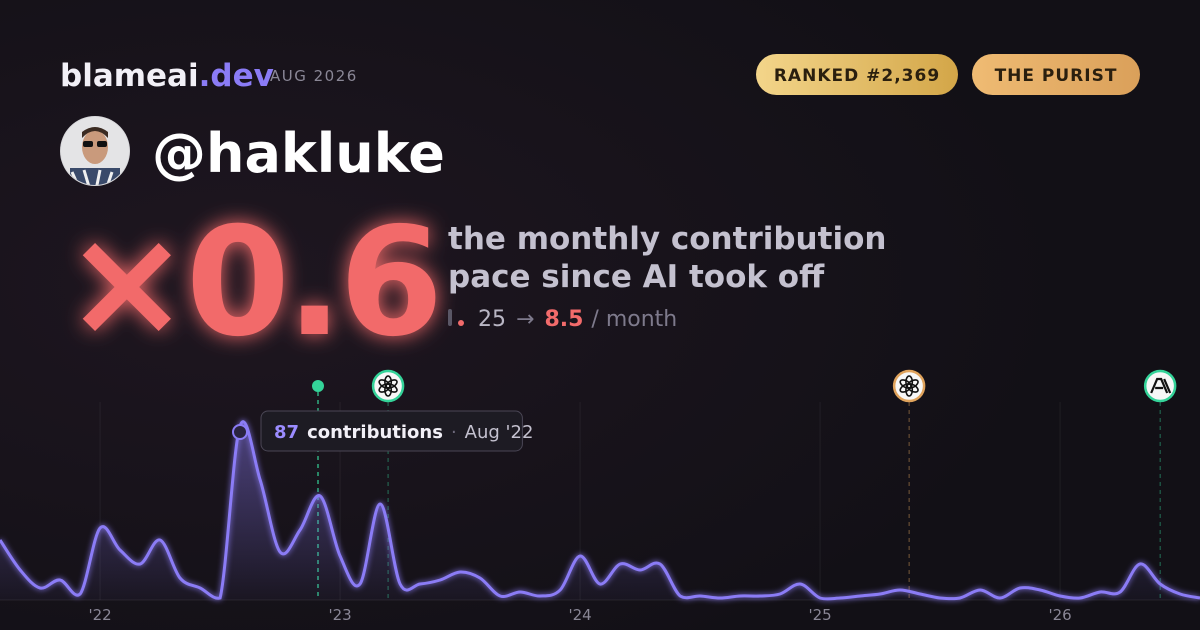  Describe the element at coordinates (286, 432) in the screenshot. I see `tooltip-value: 87` at that location.